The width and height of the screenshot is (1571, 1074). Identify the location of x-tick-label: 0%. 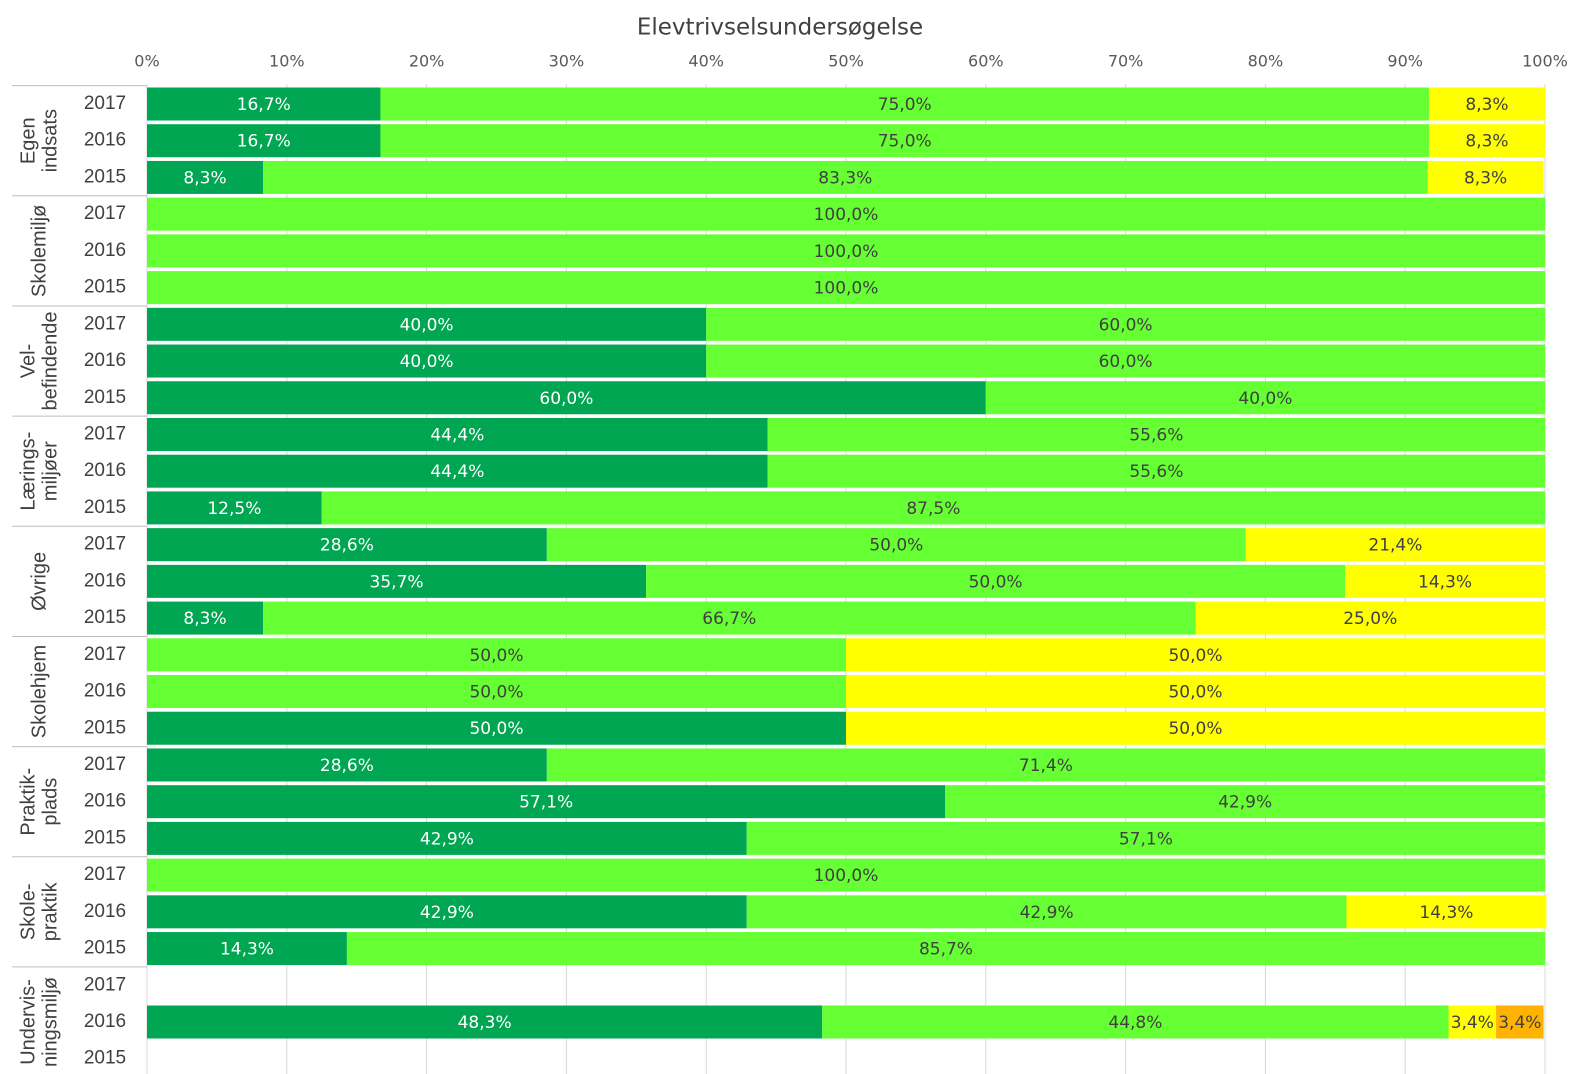
(146, 61).